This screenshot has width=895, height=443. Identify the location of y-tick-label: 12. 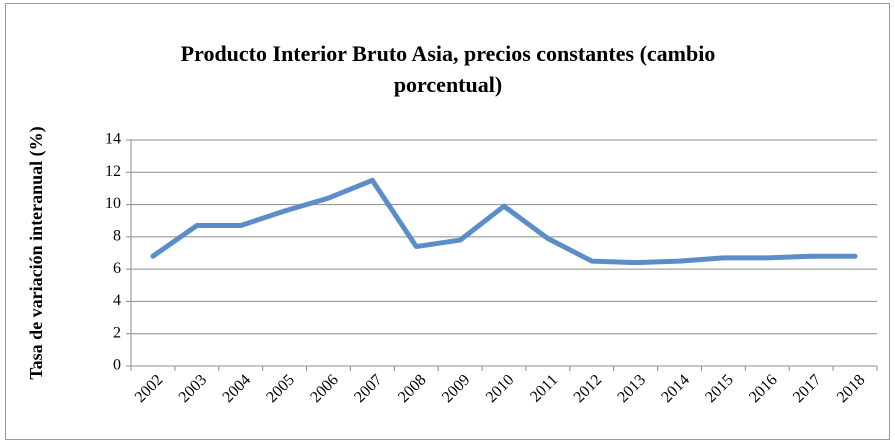
(113, 171).